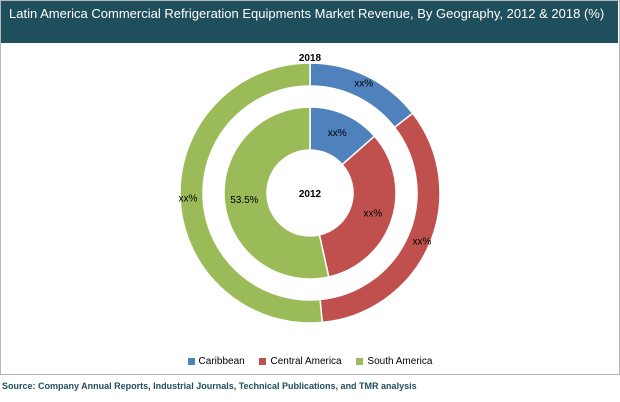 Image resolution: width=620 pixels, height=402 pixels. What do you see at coordinates (310, 58) in the screenshot?
I see `outer-ring-label: 2018` at bounding box center [310, 58].